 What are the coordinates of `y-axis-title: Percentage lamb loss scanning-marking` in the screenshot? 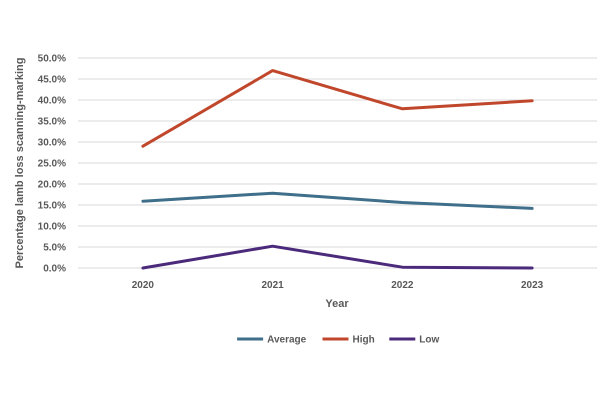 It's located at (20, 163).